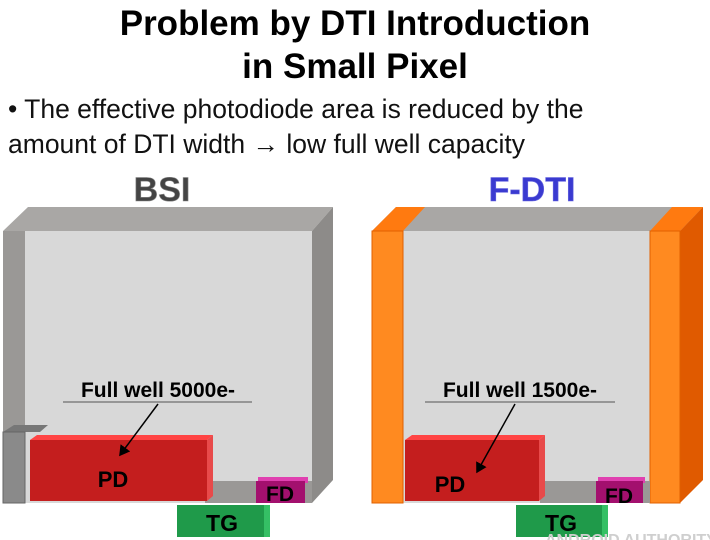  Describe the element at coordinates (472, 470) in the screenshot. I see `fdti-pd-block` at that location.